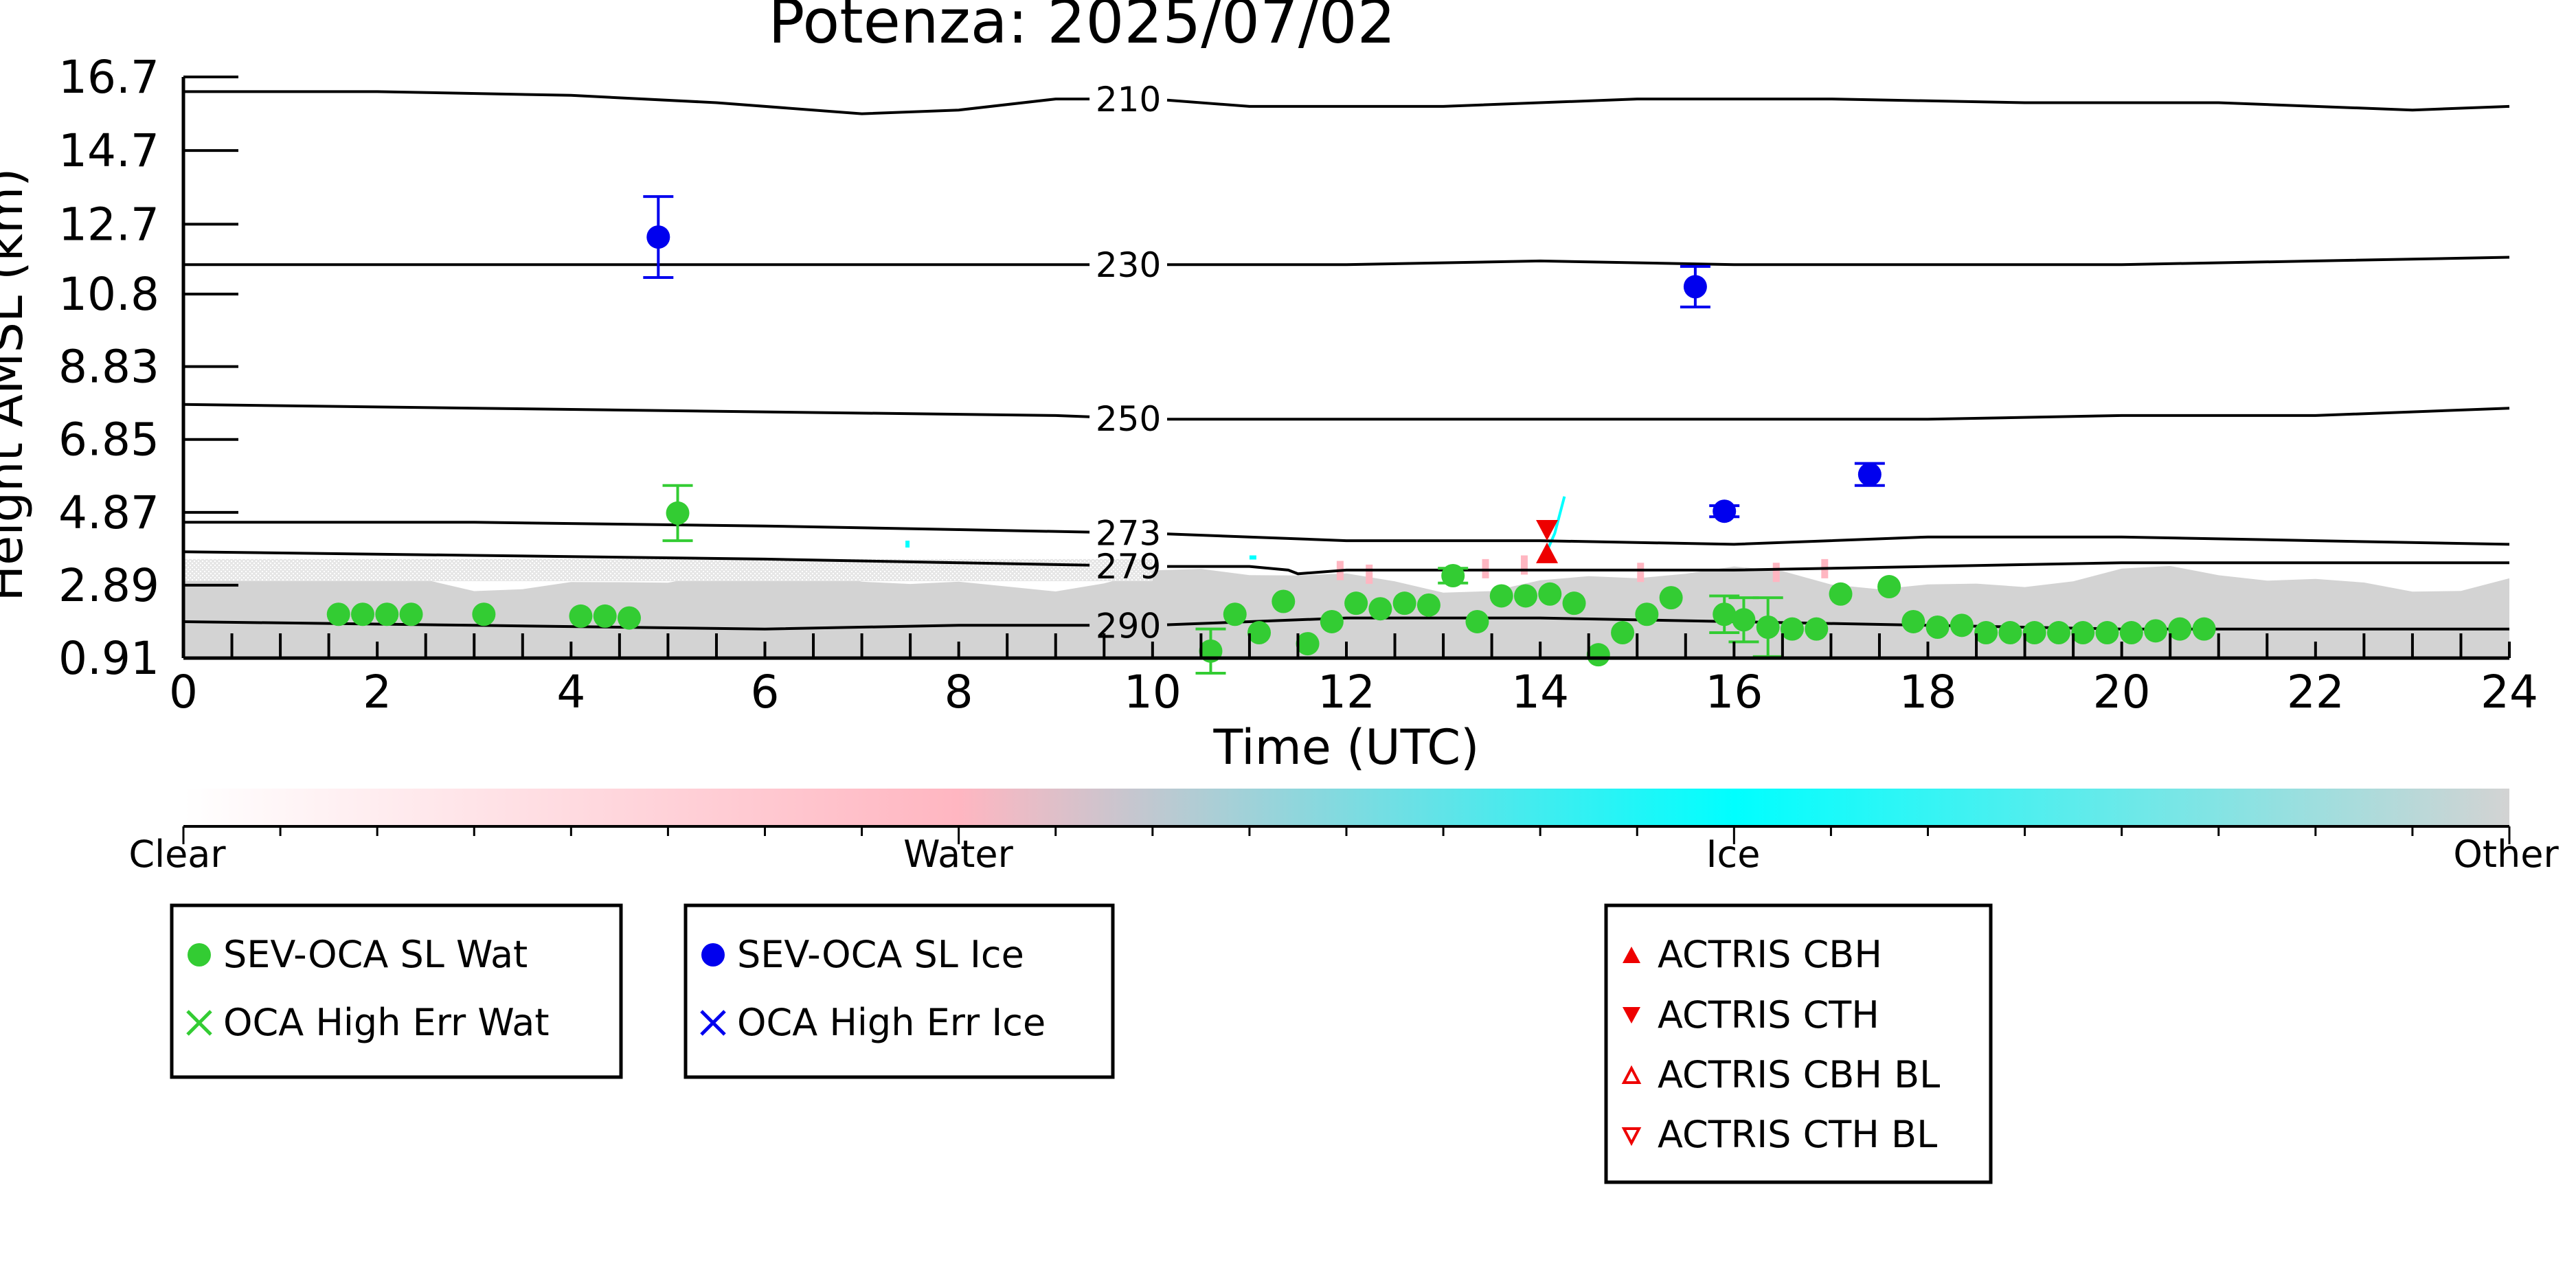 The width and height of the screenshot is (2576, 1288). Describe the element at coordinates (1128, 567) in the screenshot. I see `contour-label-279: 279` at that location.